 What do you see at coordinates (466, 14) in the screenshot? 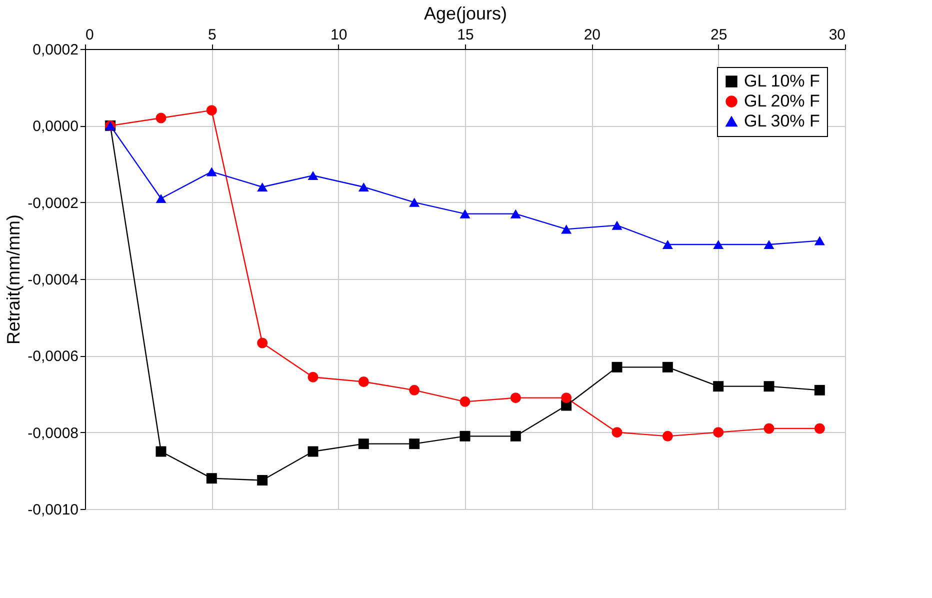
I see `x-axis-title: Age(jours)` at bounding box center [466, 14].